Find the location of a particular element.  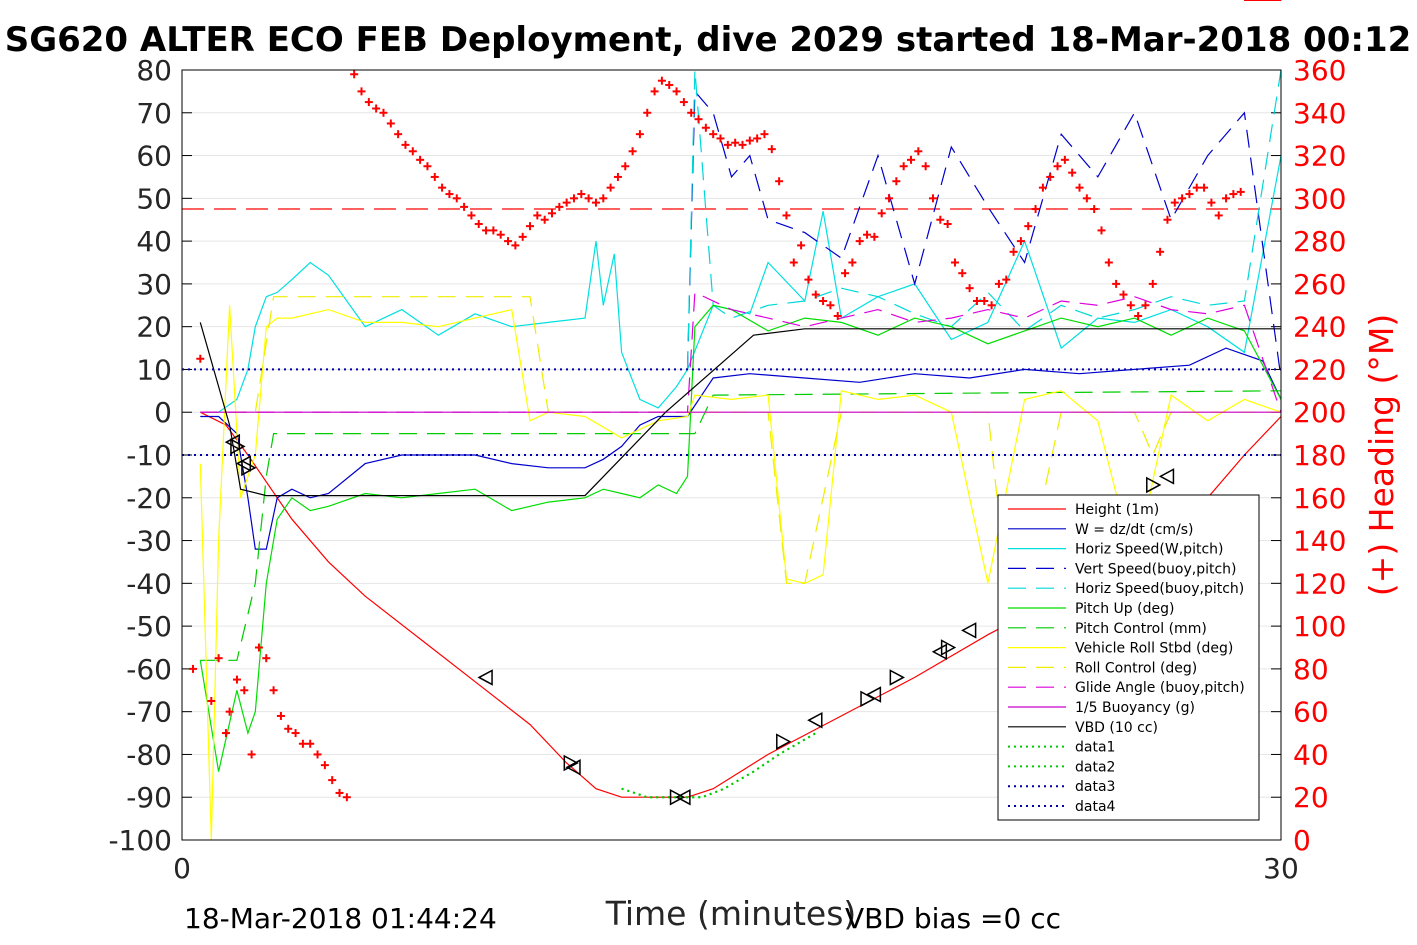

left-tick-label: -20 is located at coordinates (149, 498).